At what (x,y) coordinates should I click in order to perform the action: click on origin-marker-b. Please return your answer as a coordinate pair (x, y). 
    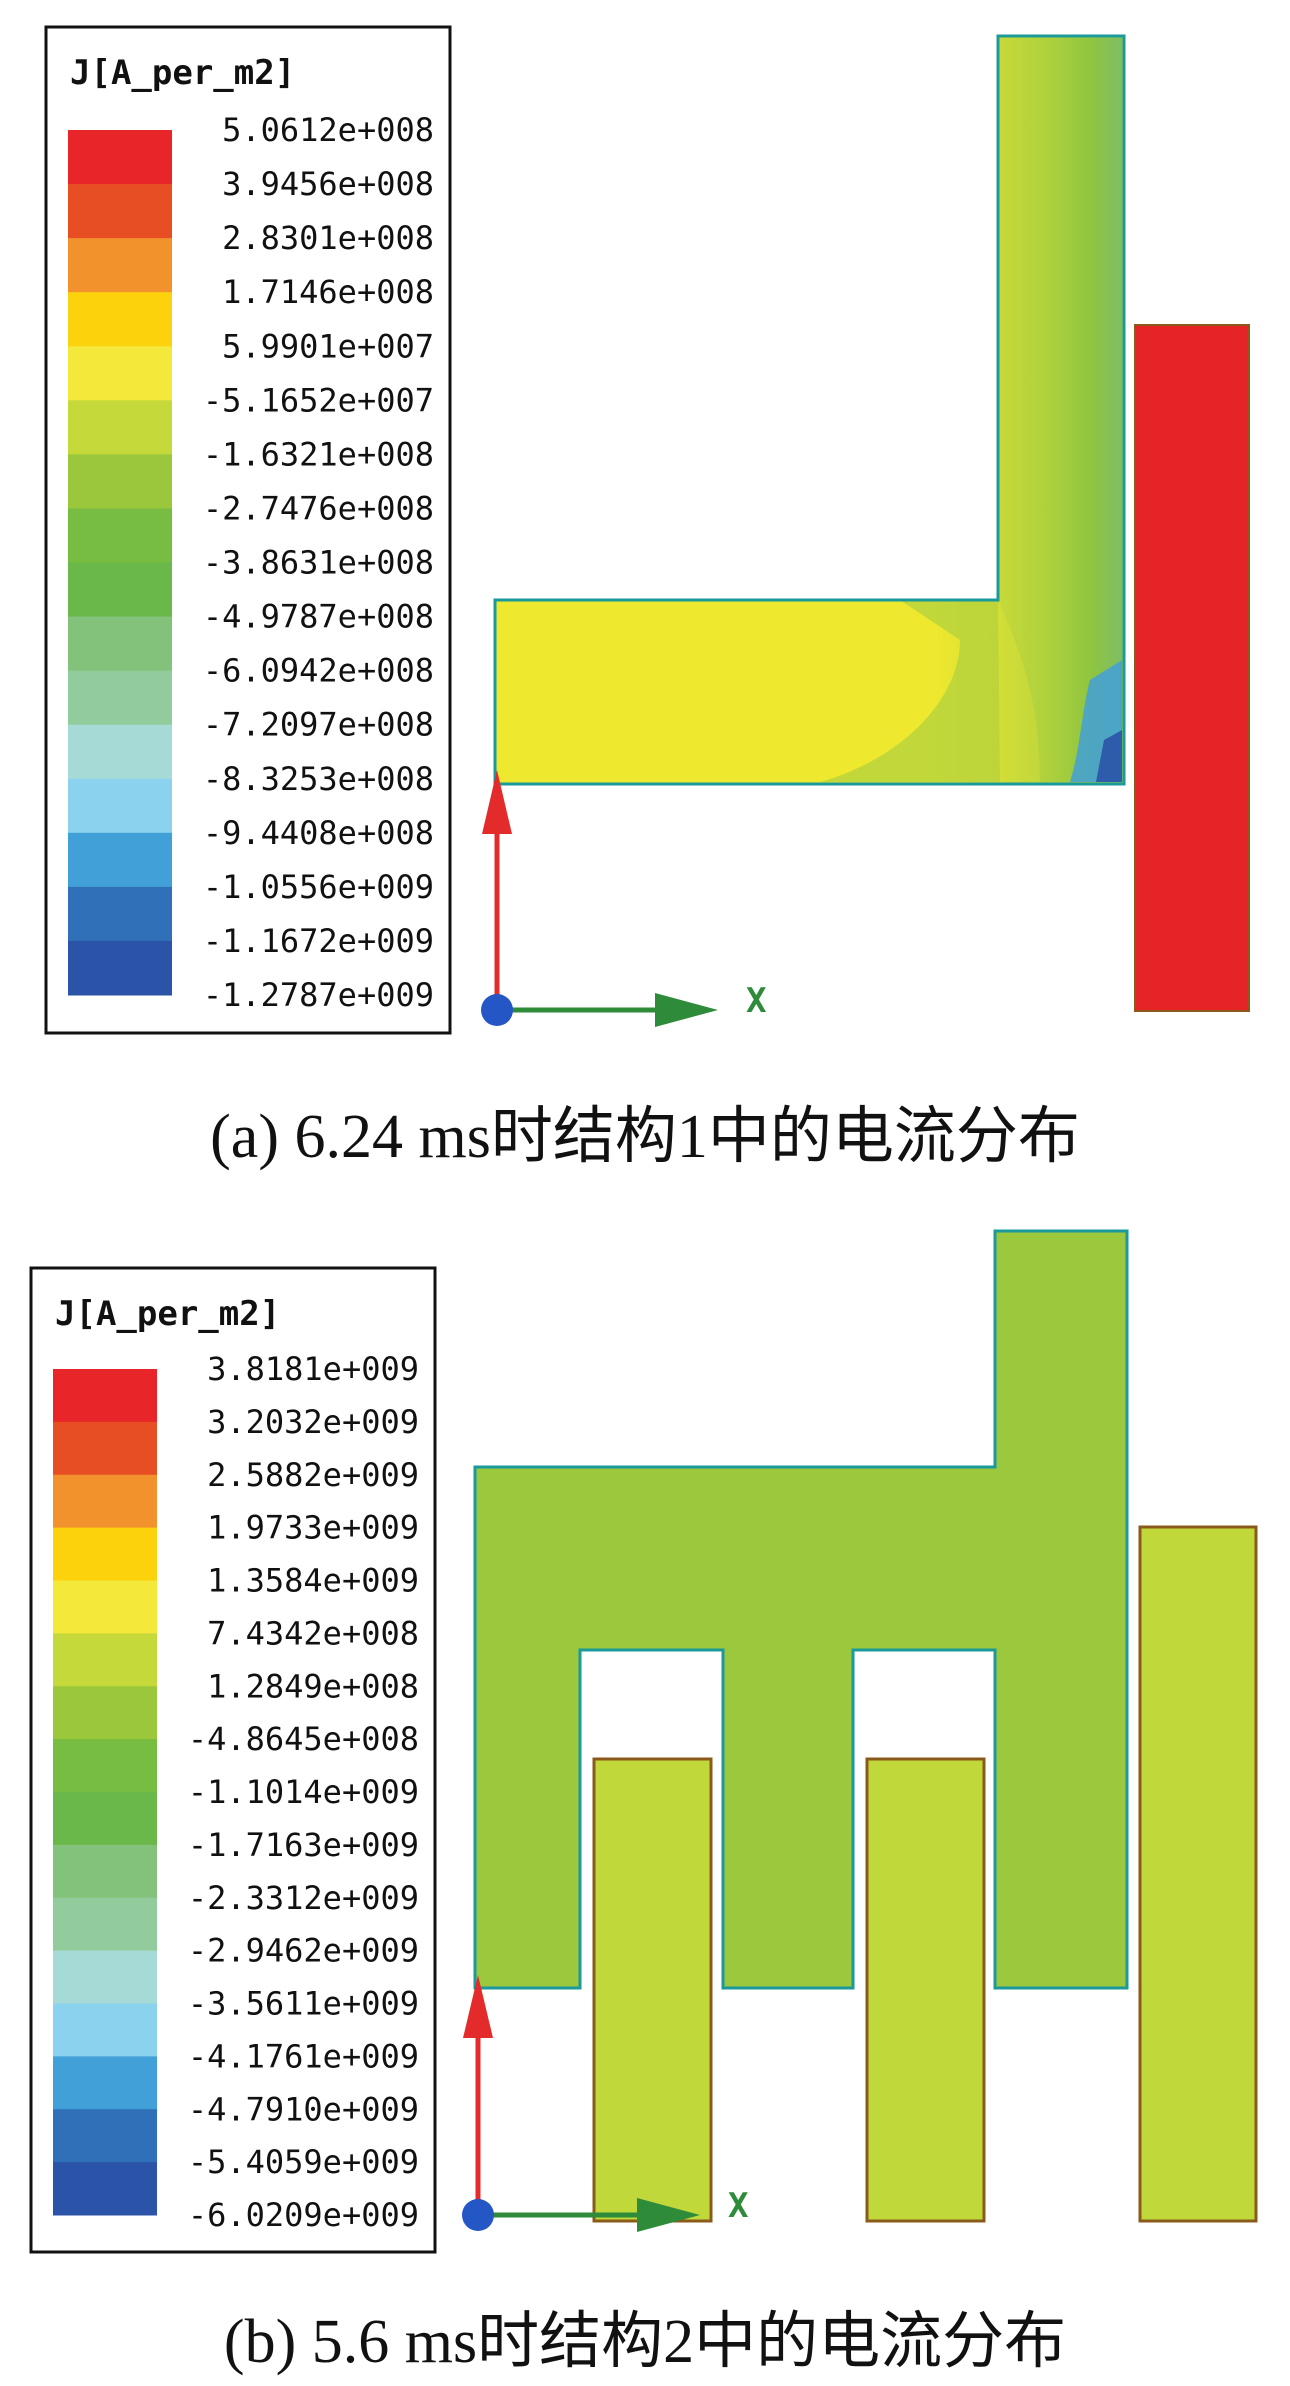
    Looking at the image, I should click on (478, 2215).